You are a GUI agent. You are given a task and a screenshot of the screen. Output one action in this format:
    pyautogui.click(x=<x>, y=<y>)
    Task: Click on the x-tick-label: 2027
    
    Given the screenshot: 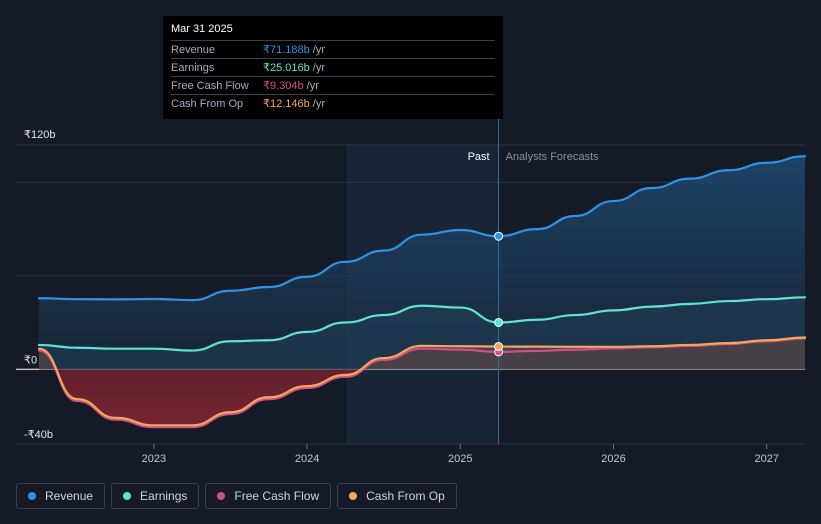 What is the action you would take?
    pyautogui.click(x=766, y=459)
    